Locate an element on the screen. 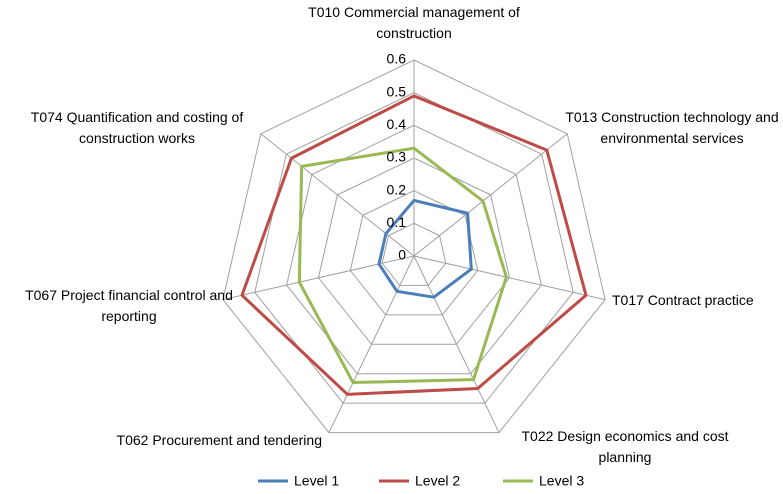 This screenshot has width=783, height=494. tick-label: 0.2 is located at coordinates (397, 189).